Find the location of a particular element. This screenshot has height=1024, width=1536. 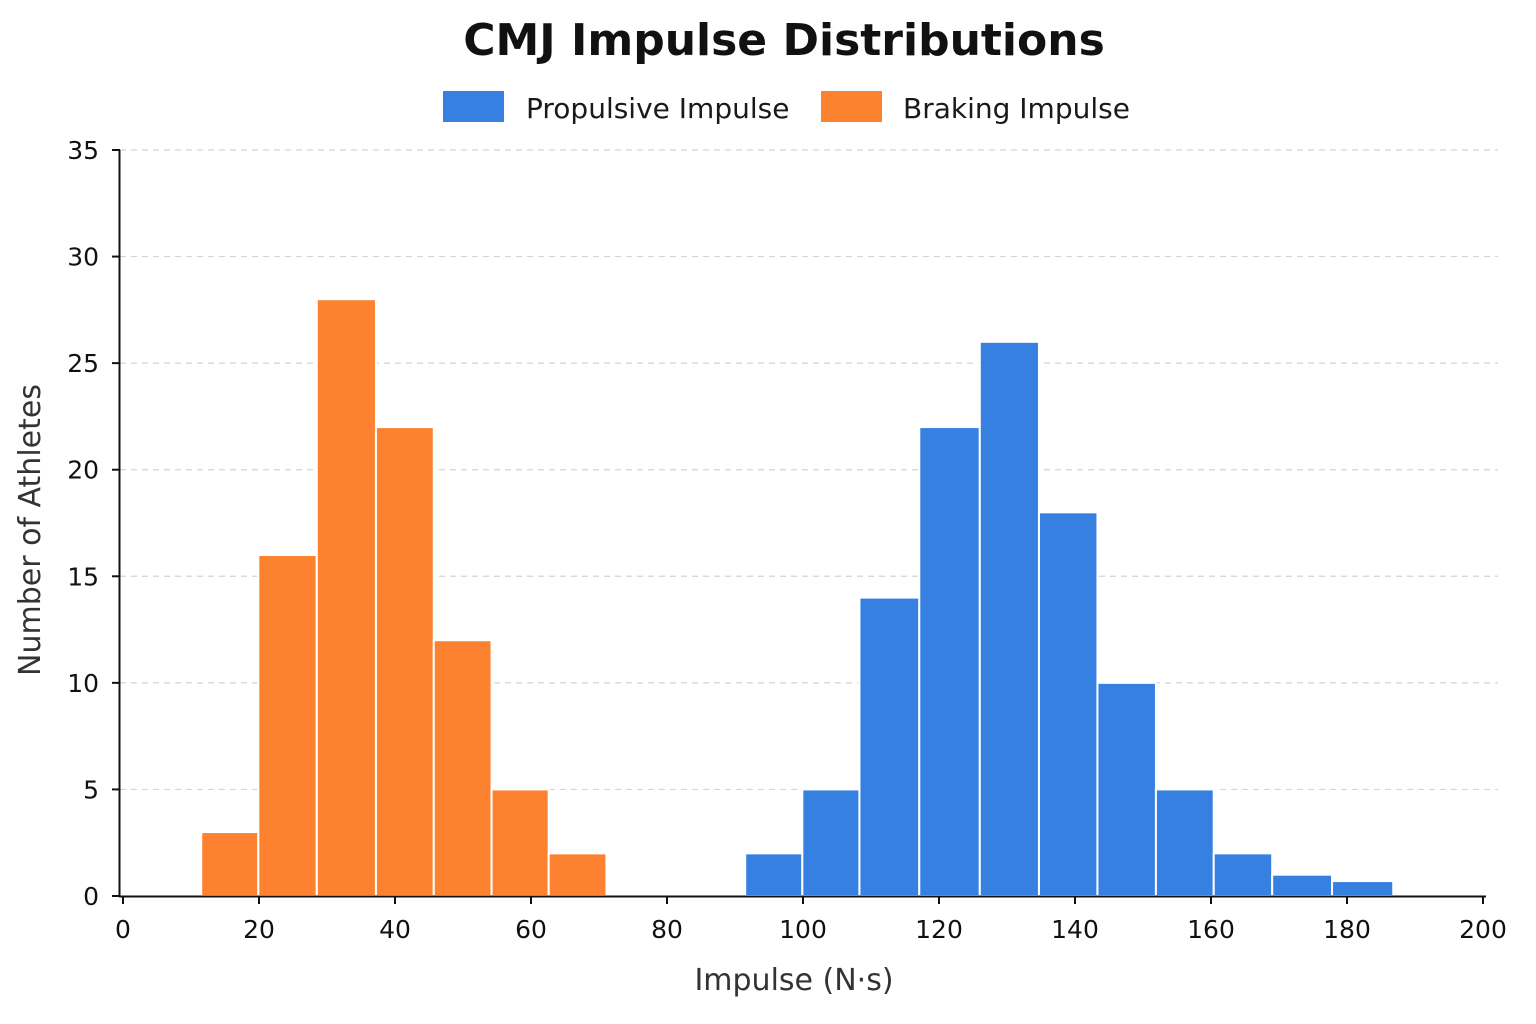

y-tick-label-25: 25 is located at coordinates (83, 363).